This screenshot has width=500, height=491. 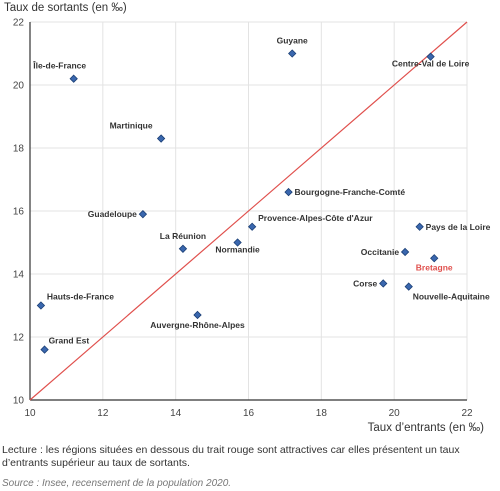 I want to click on data-point-label: Guyane, so click(x=292, y=41).